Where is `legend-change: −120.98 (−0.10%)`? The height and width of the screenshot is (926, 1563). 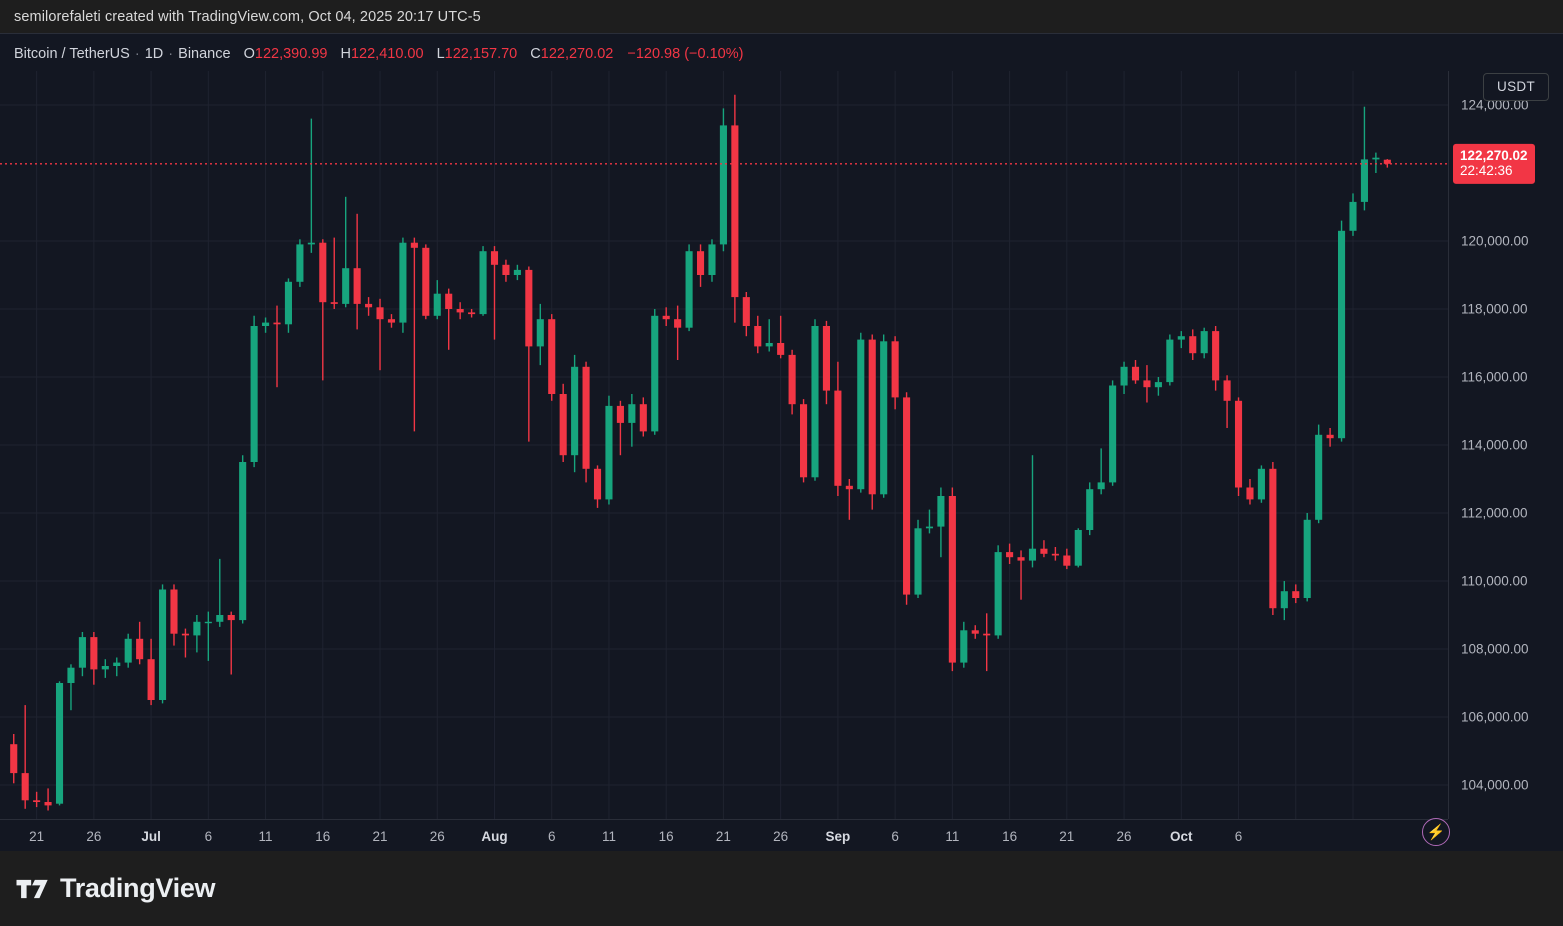 legend-change: −120.98 (−0.10%) is located at coordinates (685, 54).